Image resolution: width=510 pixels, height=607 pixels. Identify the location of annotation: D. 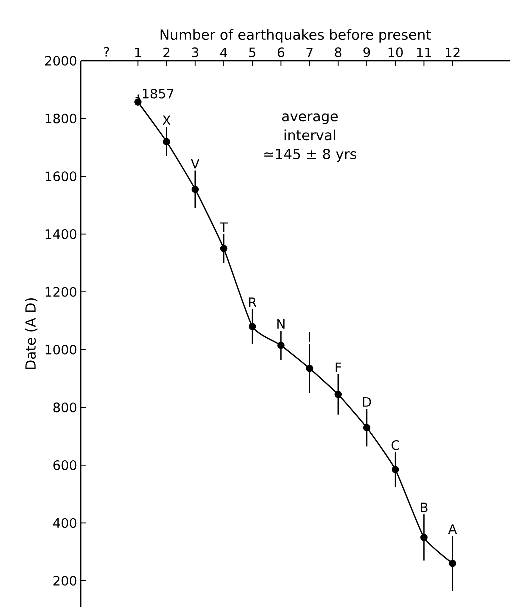
(367, 402).